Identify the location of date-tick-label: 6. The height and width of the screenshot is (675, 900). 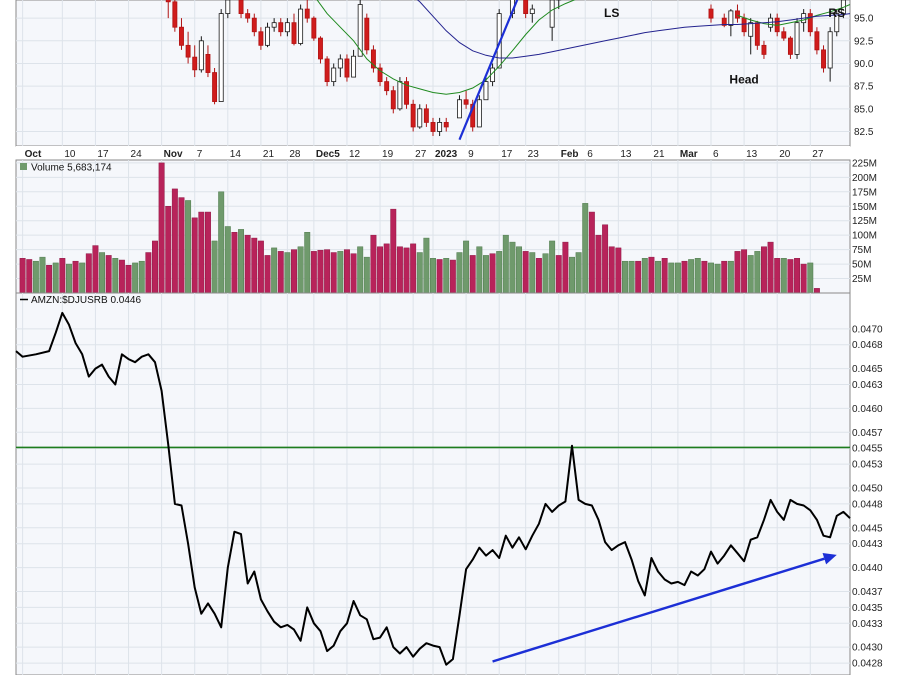
(590, 154).